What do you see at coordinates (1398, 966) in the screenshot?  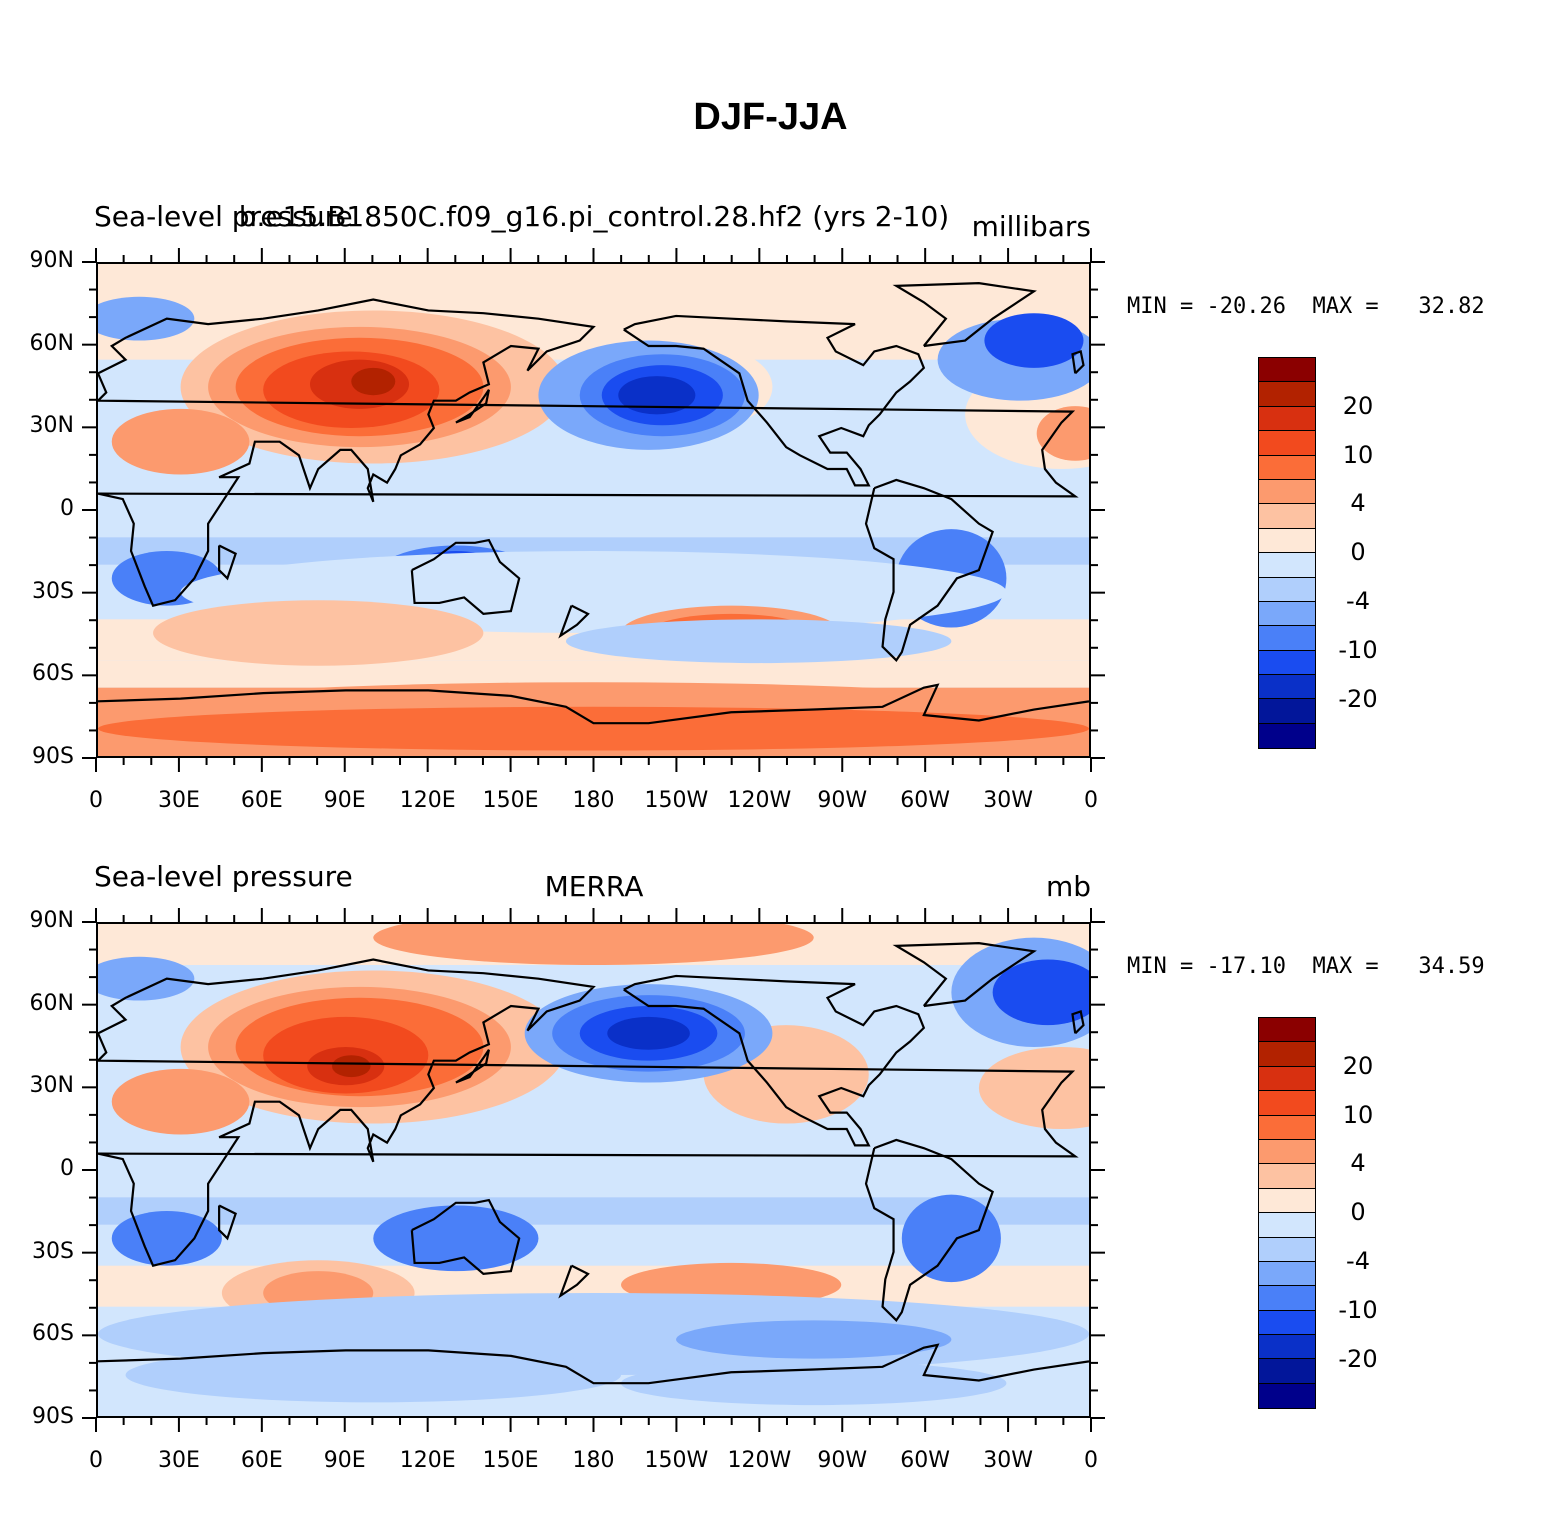 I see `max-label: MAX = 34.59` at bounding box center [1398, 966].